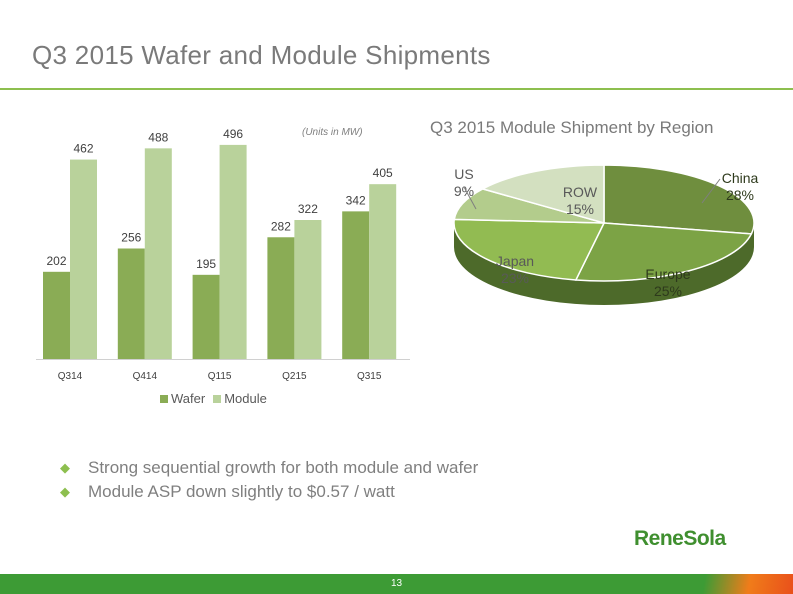 This screenshot has width=793, height=594. Describe the element at coordinates (188, 398) in the screenshot. I see `legend-label-wafer: Wafer` at that location.